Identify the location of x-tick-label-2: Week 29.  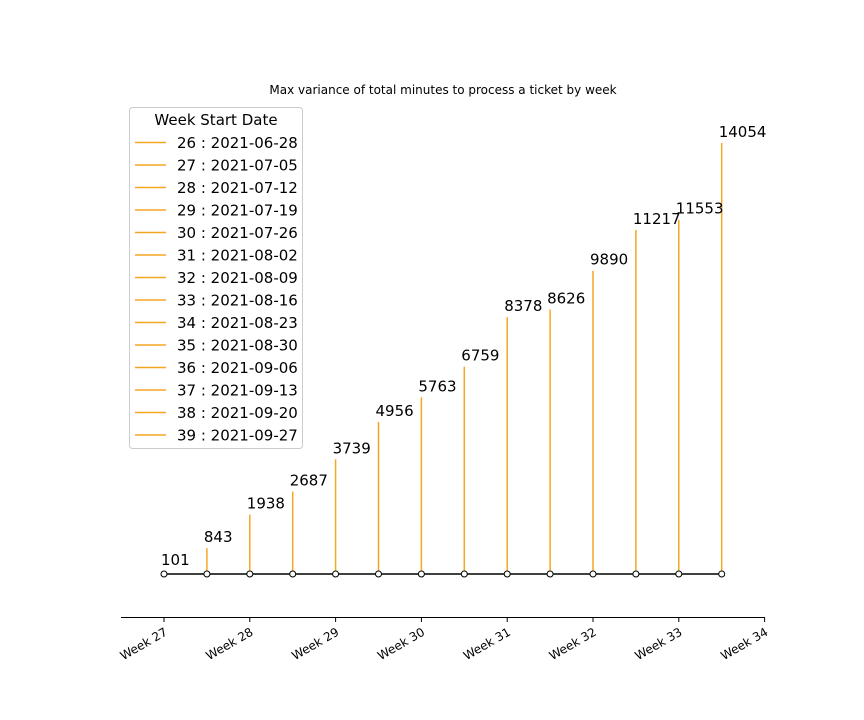
(315, 644).